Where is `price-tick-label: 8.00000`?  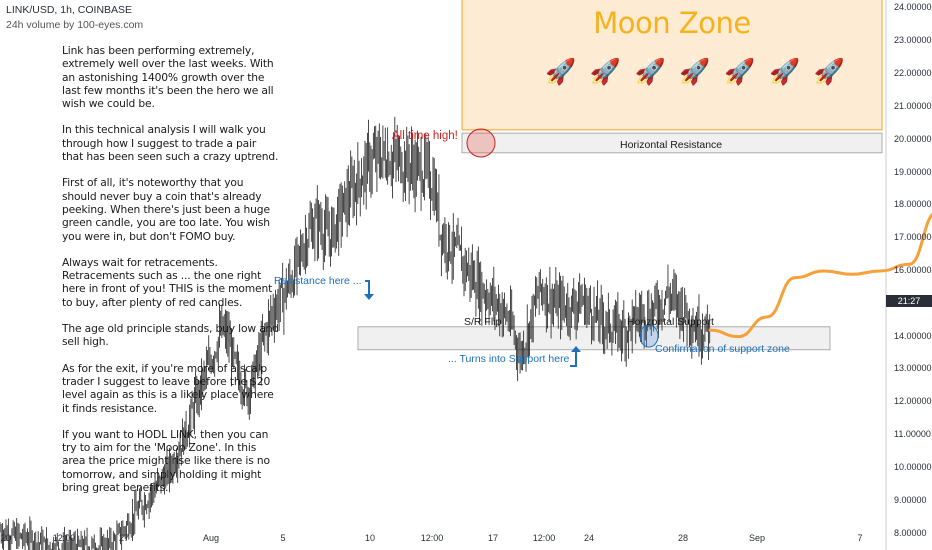
price-tick-label: 8.00000 is located at coordinates (910, 532).